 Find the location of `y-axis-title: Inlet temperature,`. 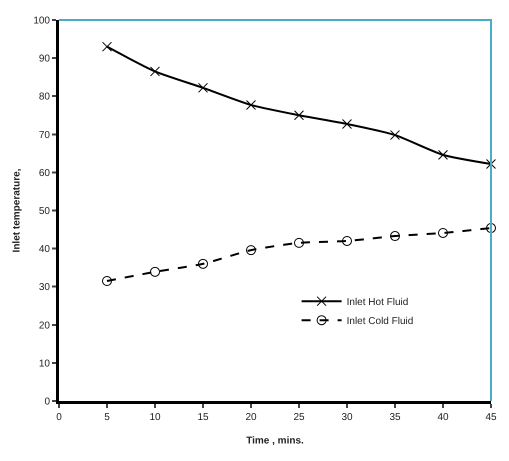

y-axis-title: Inlet temperature, is located at coordinates (16, 210).